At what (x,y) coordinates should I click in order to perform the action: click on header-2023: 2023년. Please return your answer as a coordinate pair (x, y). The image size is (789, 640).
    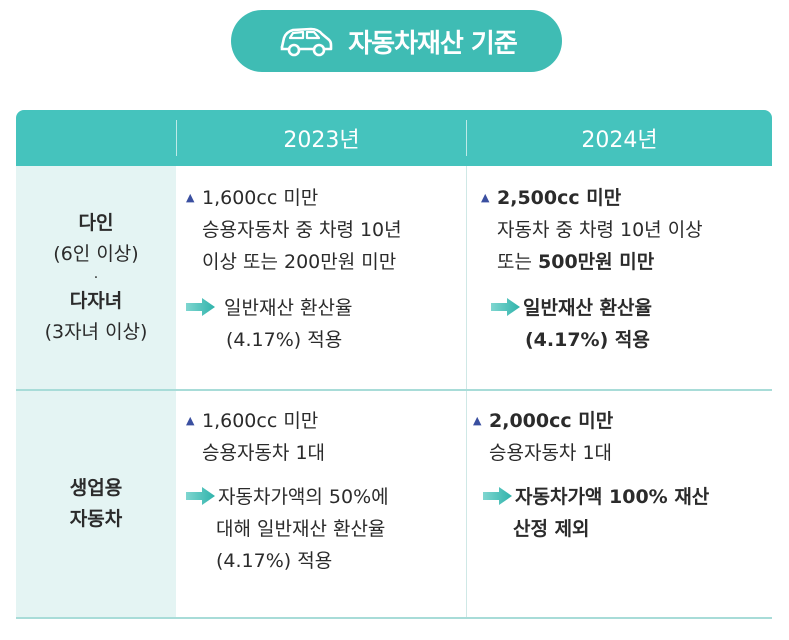
    Looking at the image, I should click on (321, 138).